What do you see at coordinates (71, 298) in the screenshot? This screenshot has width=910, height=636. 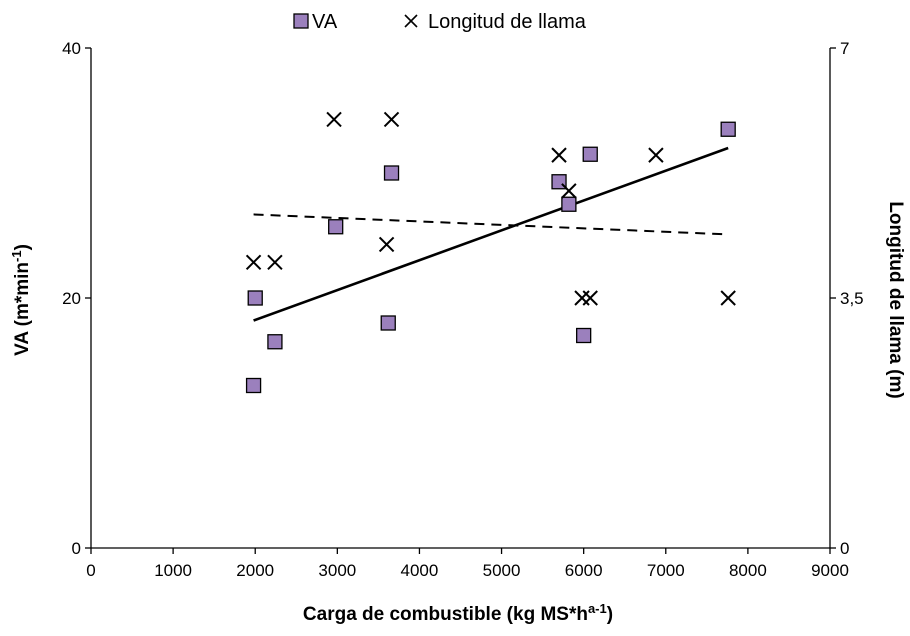 I see `y-left-tick-label-1: 20` at bounding box center [71, 298].